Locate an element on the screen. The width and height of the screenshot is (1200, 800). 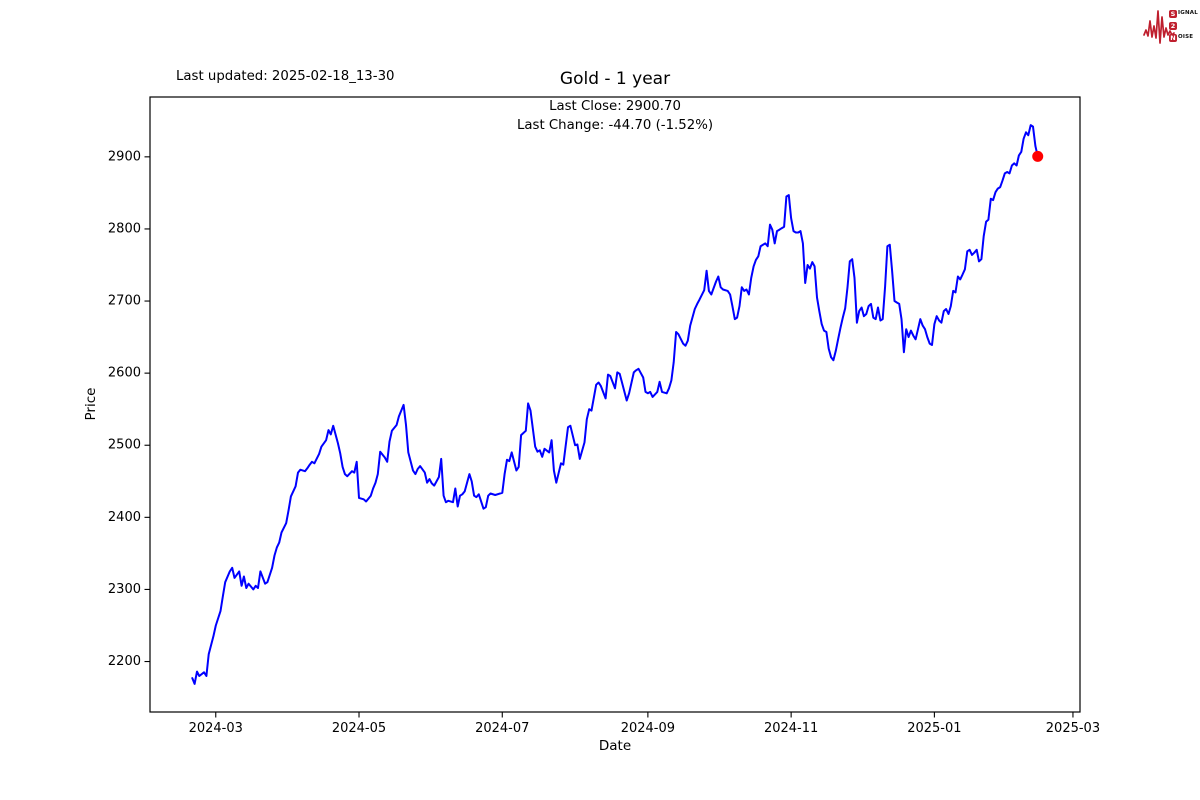
logo-badge-n: N is located at coordinates (1173, 37).